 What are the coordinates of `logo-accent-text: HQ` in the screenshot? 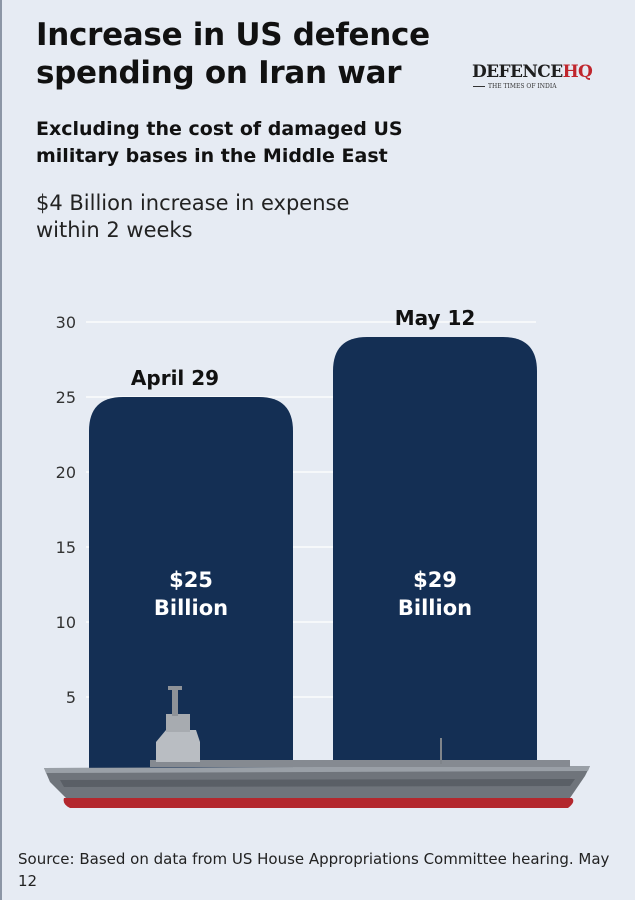 It's located at (577, 72).